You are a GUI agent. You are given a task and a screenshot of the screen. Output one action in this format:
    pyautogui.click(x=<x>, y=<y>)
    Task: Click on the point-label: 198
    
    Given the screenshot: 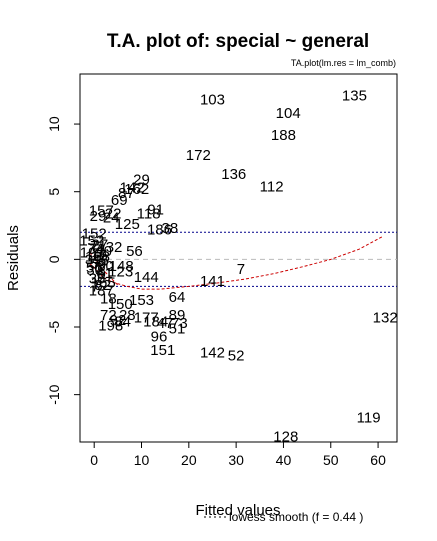 What is the action you would take?
    pyautogui.click(x=110, y=326)
    